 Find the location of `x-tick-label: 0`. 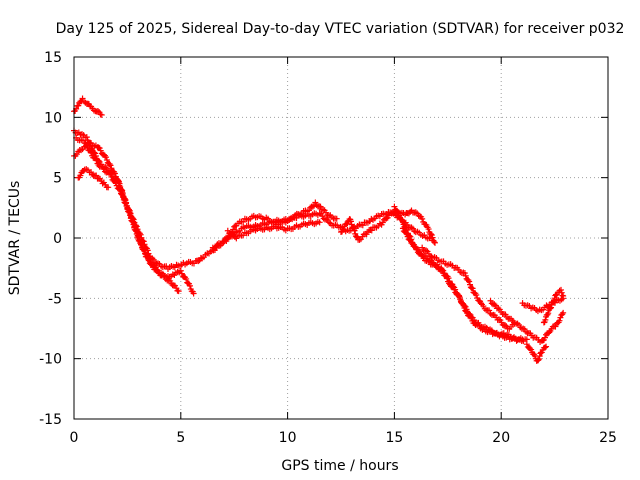

x-tick-label: 0 is located at coordinates (74, 438).